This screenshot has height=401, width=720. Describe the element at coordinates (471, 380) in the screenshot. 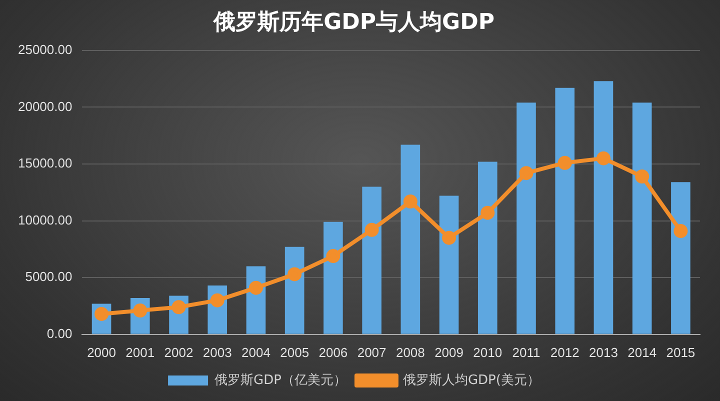

I see `legend-label: 俄罗斯人均GDP(美元）` at that location.